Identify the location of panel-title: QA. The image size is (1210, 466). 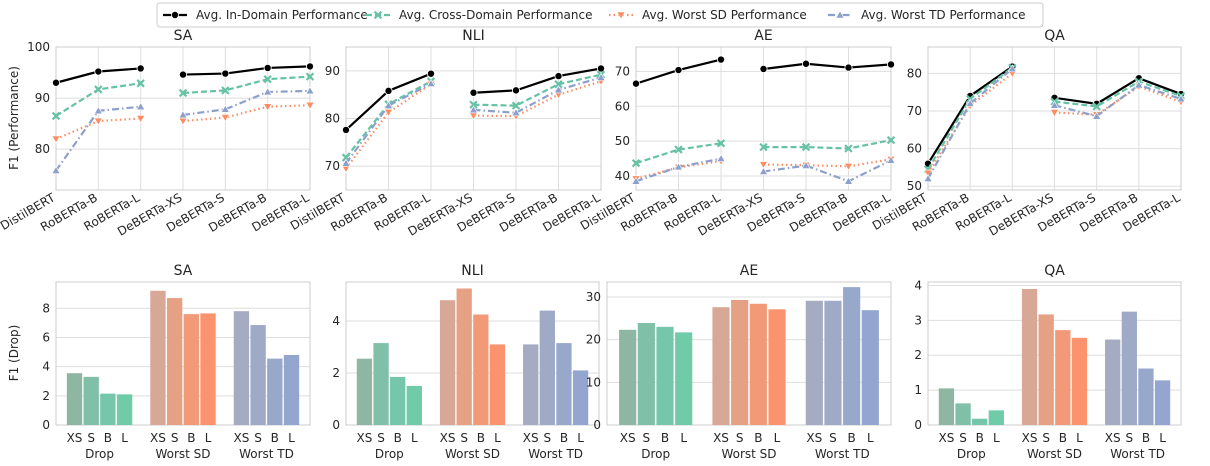
(1054, 36).